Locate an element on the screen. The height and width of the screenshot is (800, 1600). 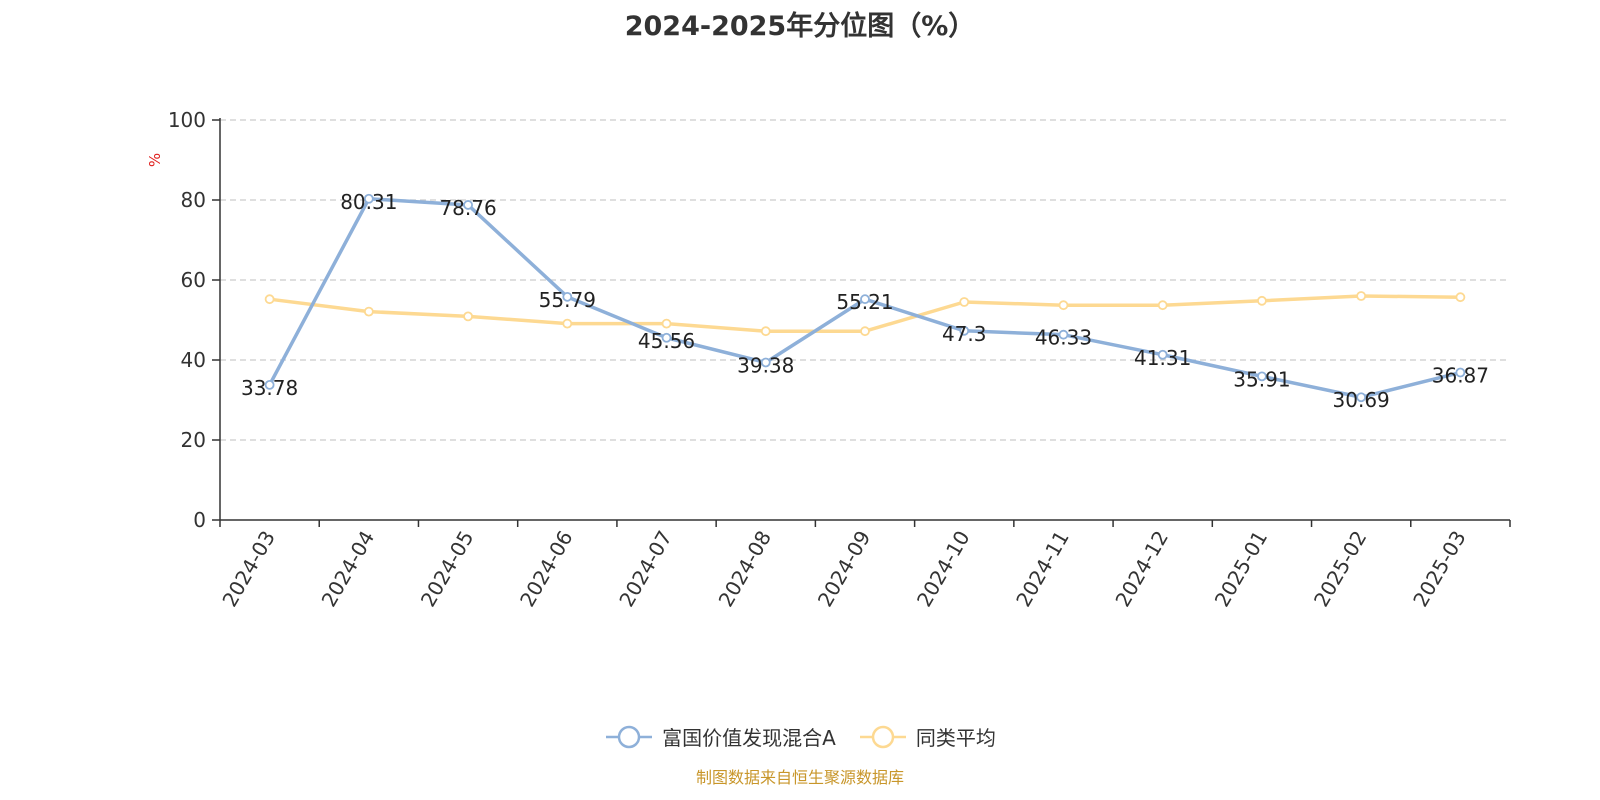
legend: 富国价值发现混合A 同类平均 is located at coordinates (800, 736).